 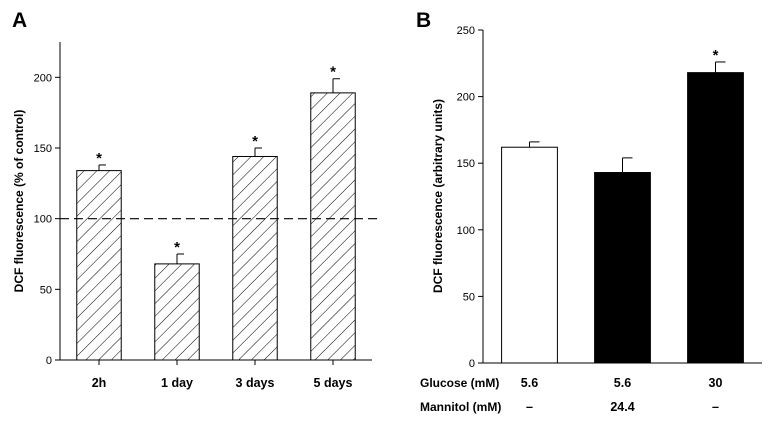 What do you see at coordinates (333, 383) in the screenshot?
I see `category-label: 5 days` at bounding box center [333, 383].